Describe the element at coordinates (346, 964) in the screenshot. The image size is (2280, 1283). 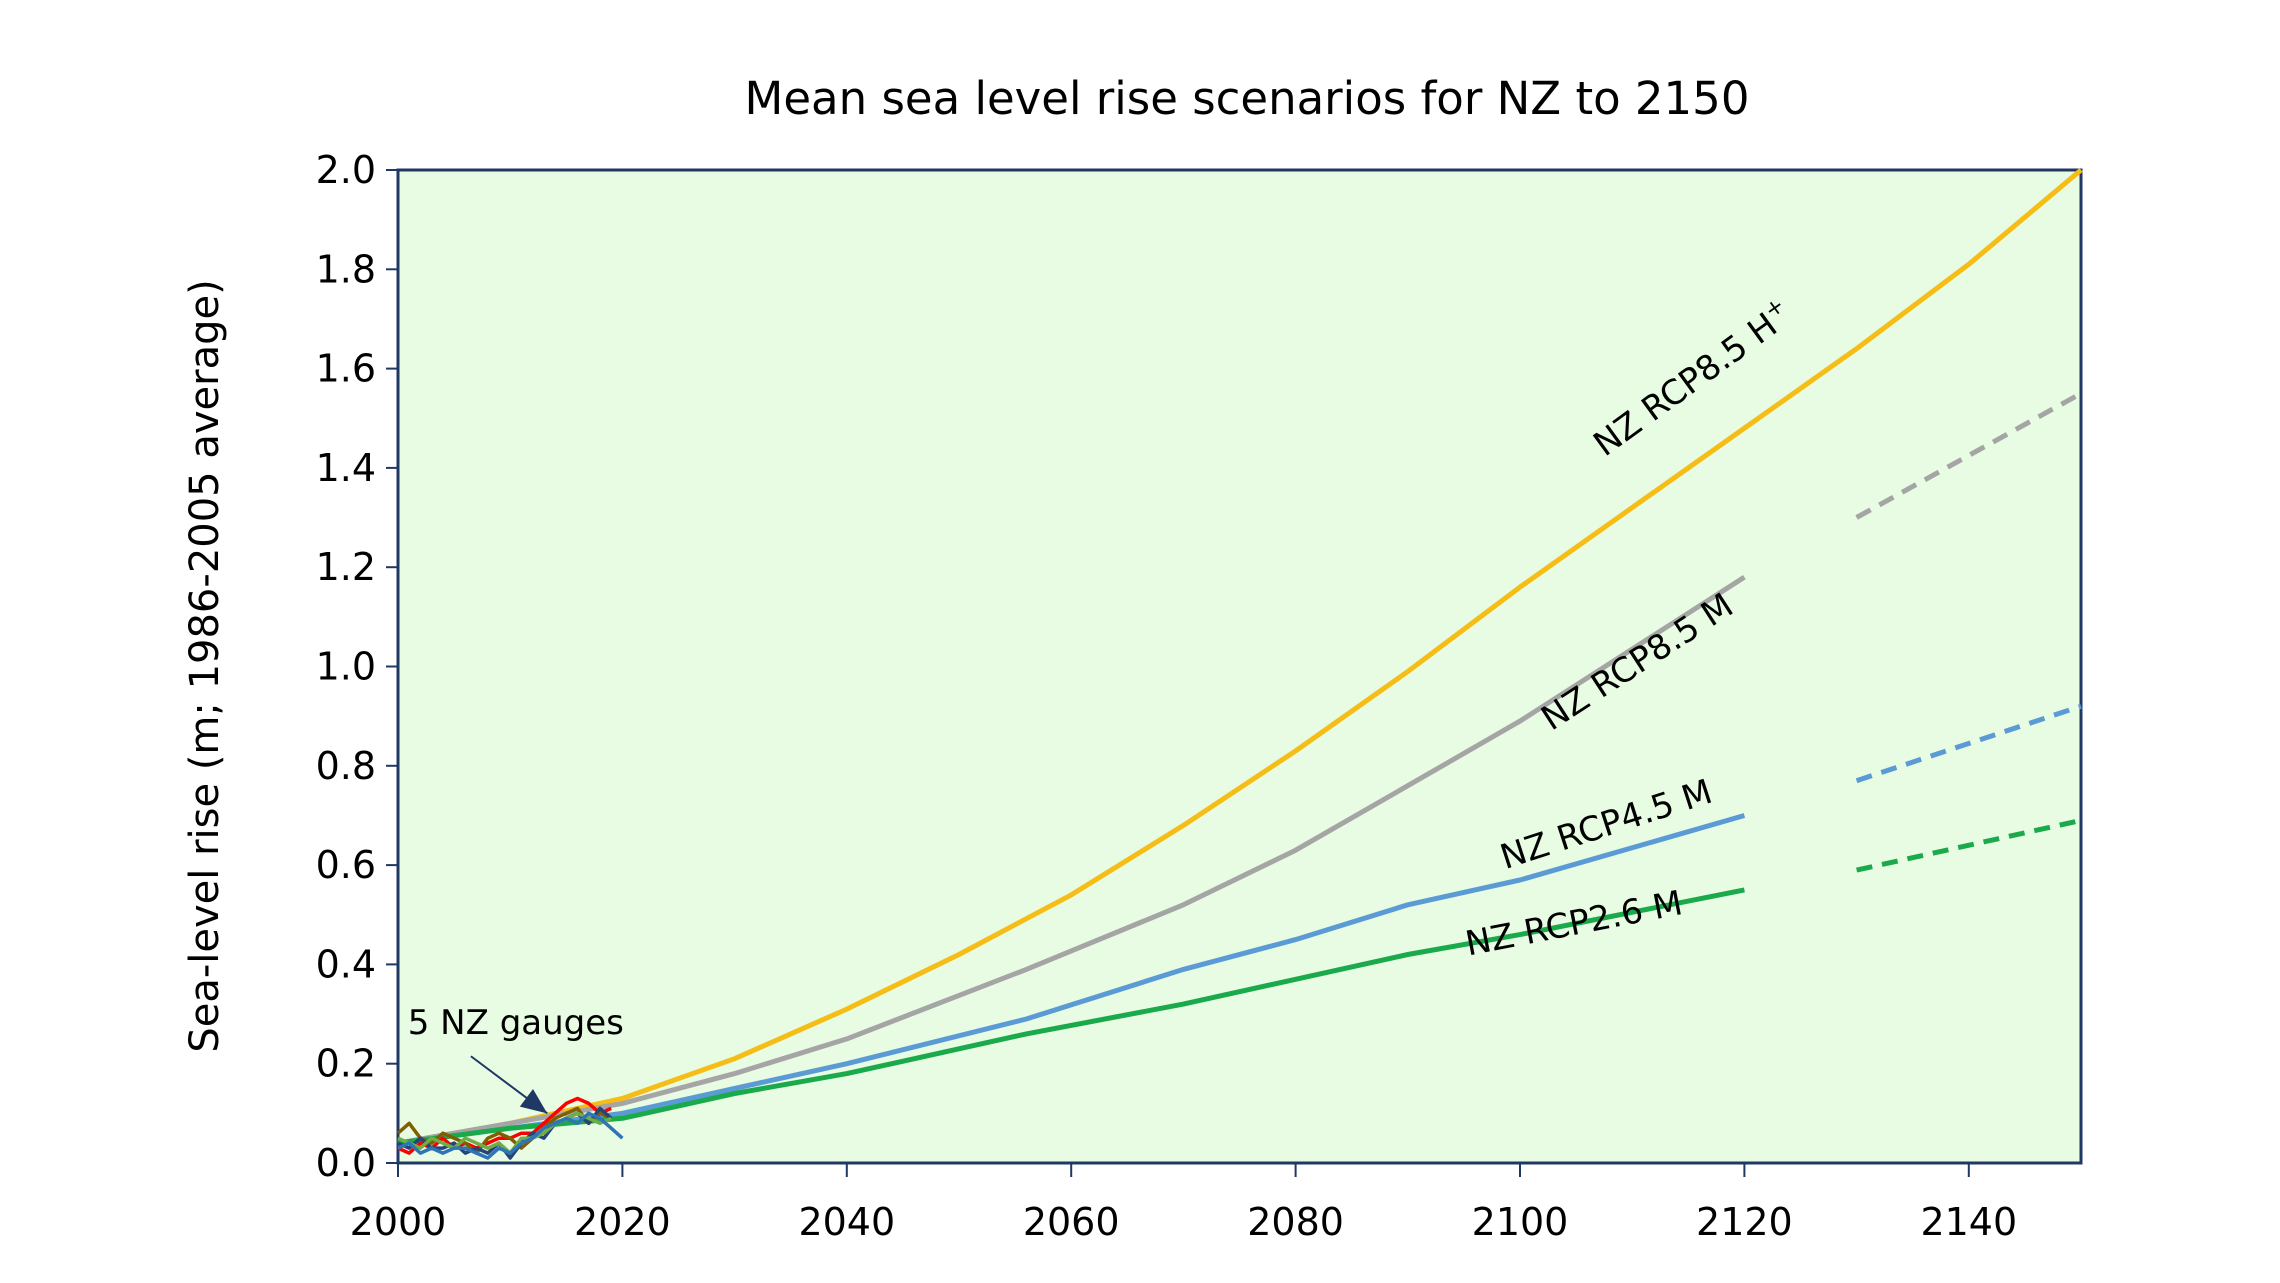
I see `y-tick-label: 0.4` at that location.